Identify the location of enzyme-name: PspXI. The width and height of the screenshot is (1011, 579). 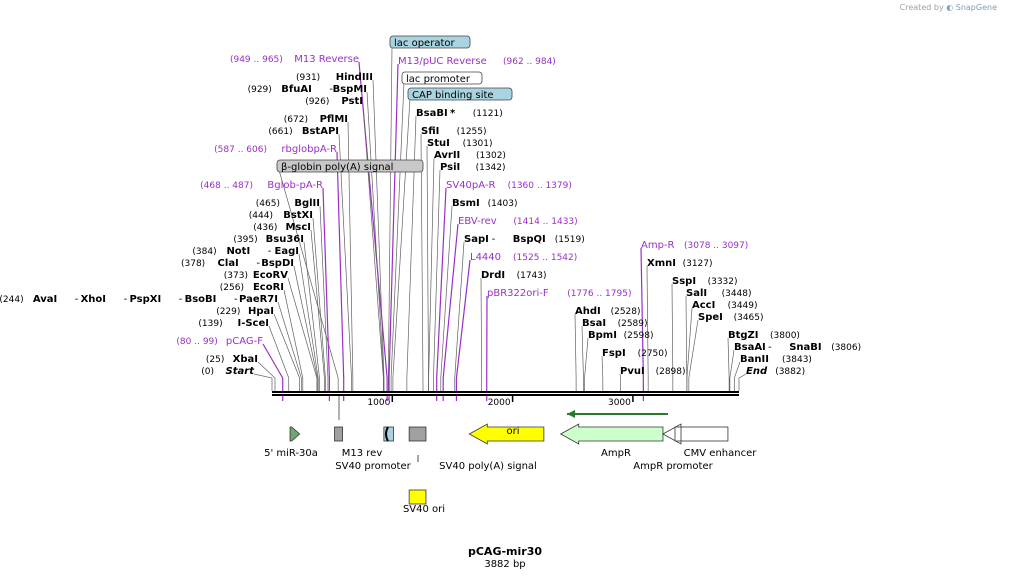
(145, 299).